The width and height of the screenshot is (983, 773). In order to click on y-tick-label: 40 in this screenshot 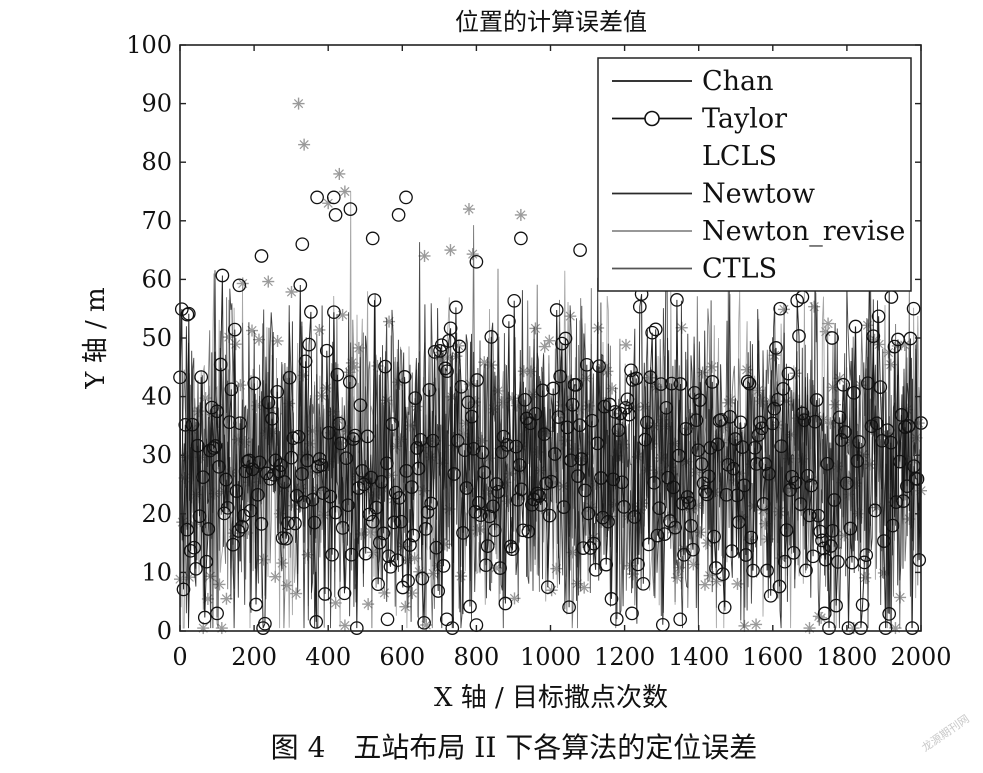, I will do `click(156, 397)`.